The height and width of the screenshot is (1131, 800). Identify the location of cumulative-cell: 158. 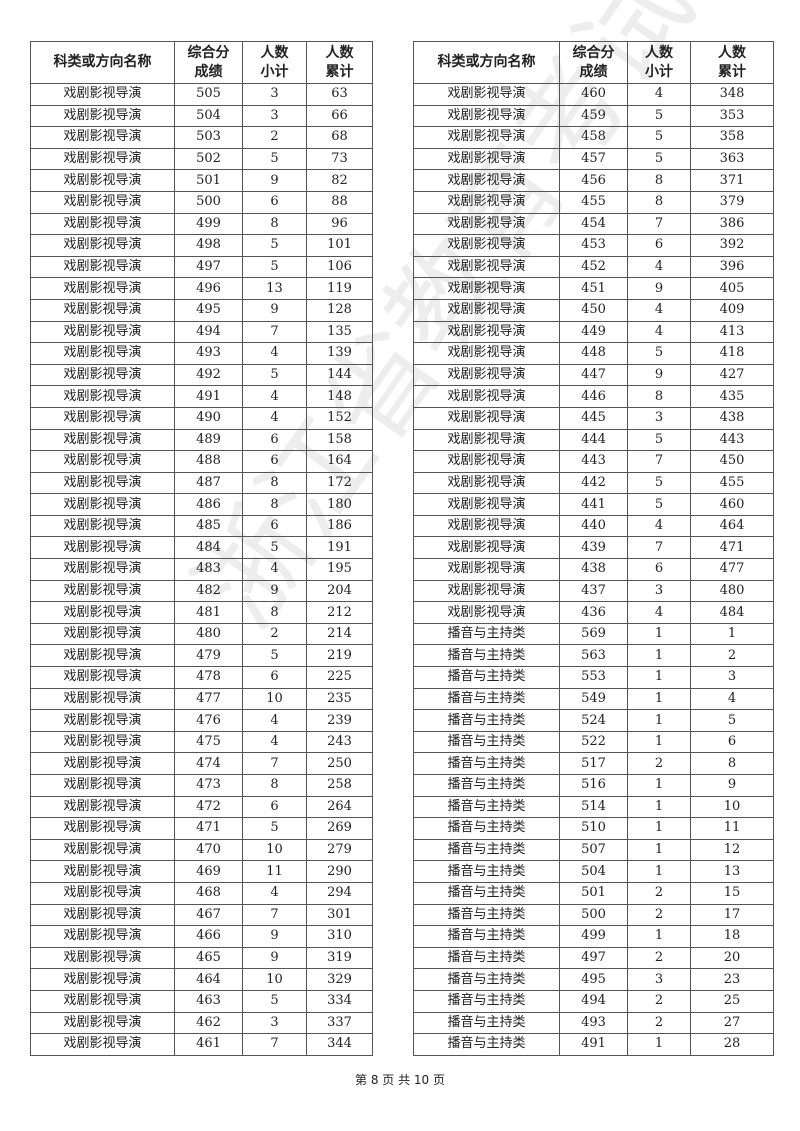
(339, 440).